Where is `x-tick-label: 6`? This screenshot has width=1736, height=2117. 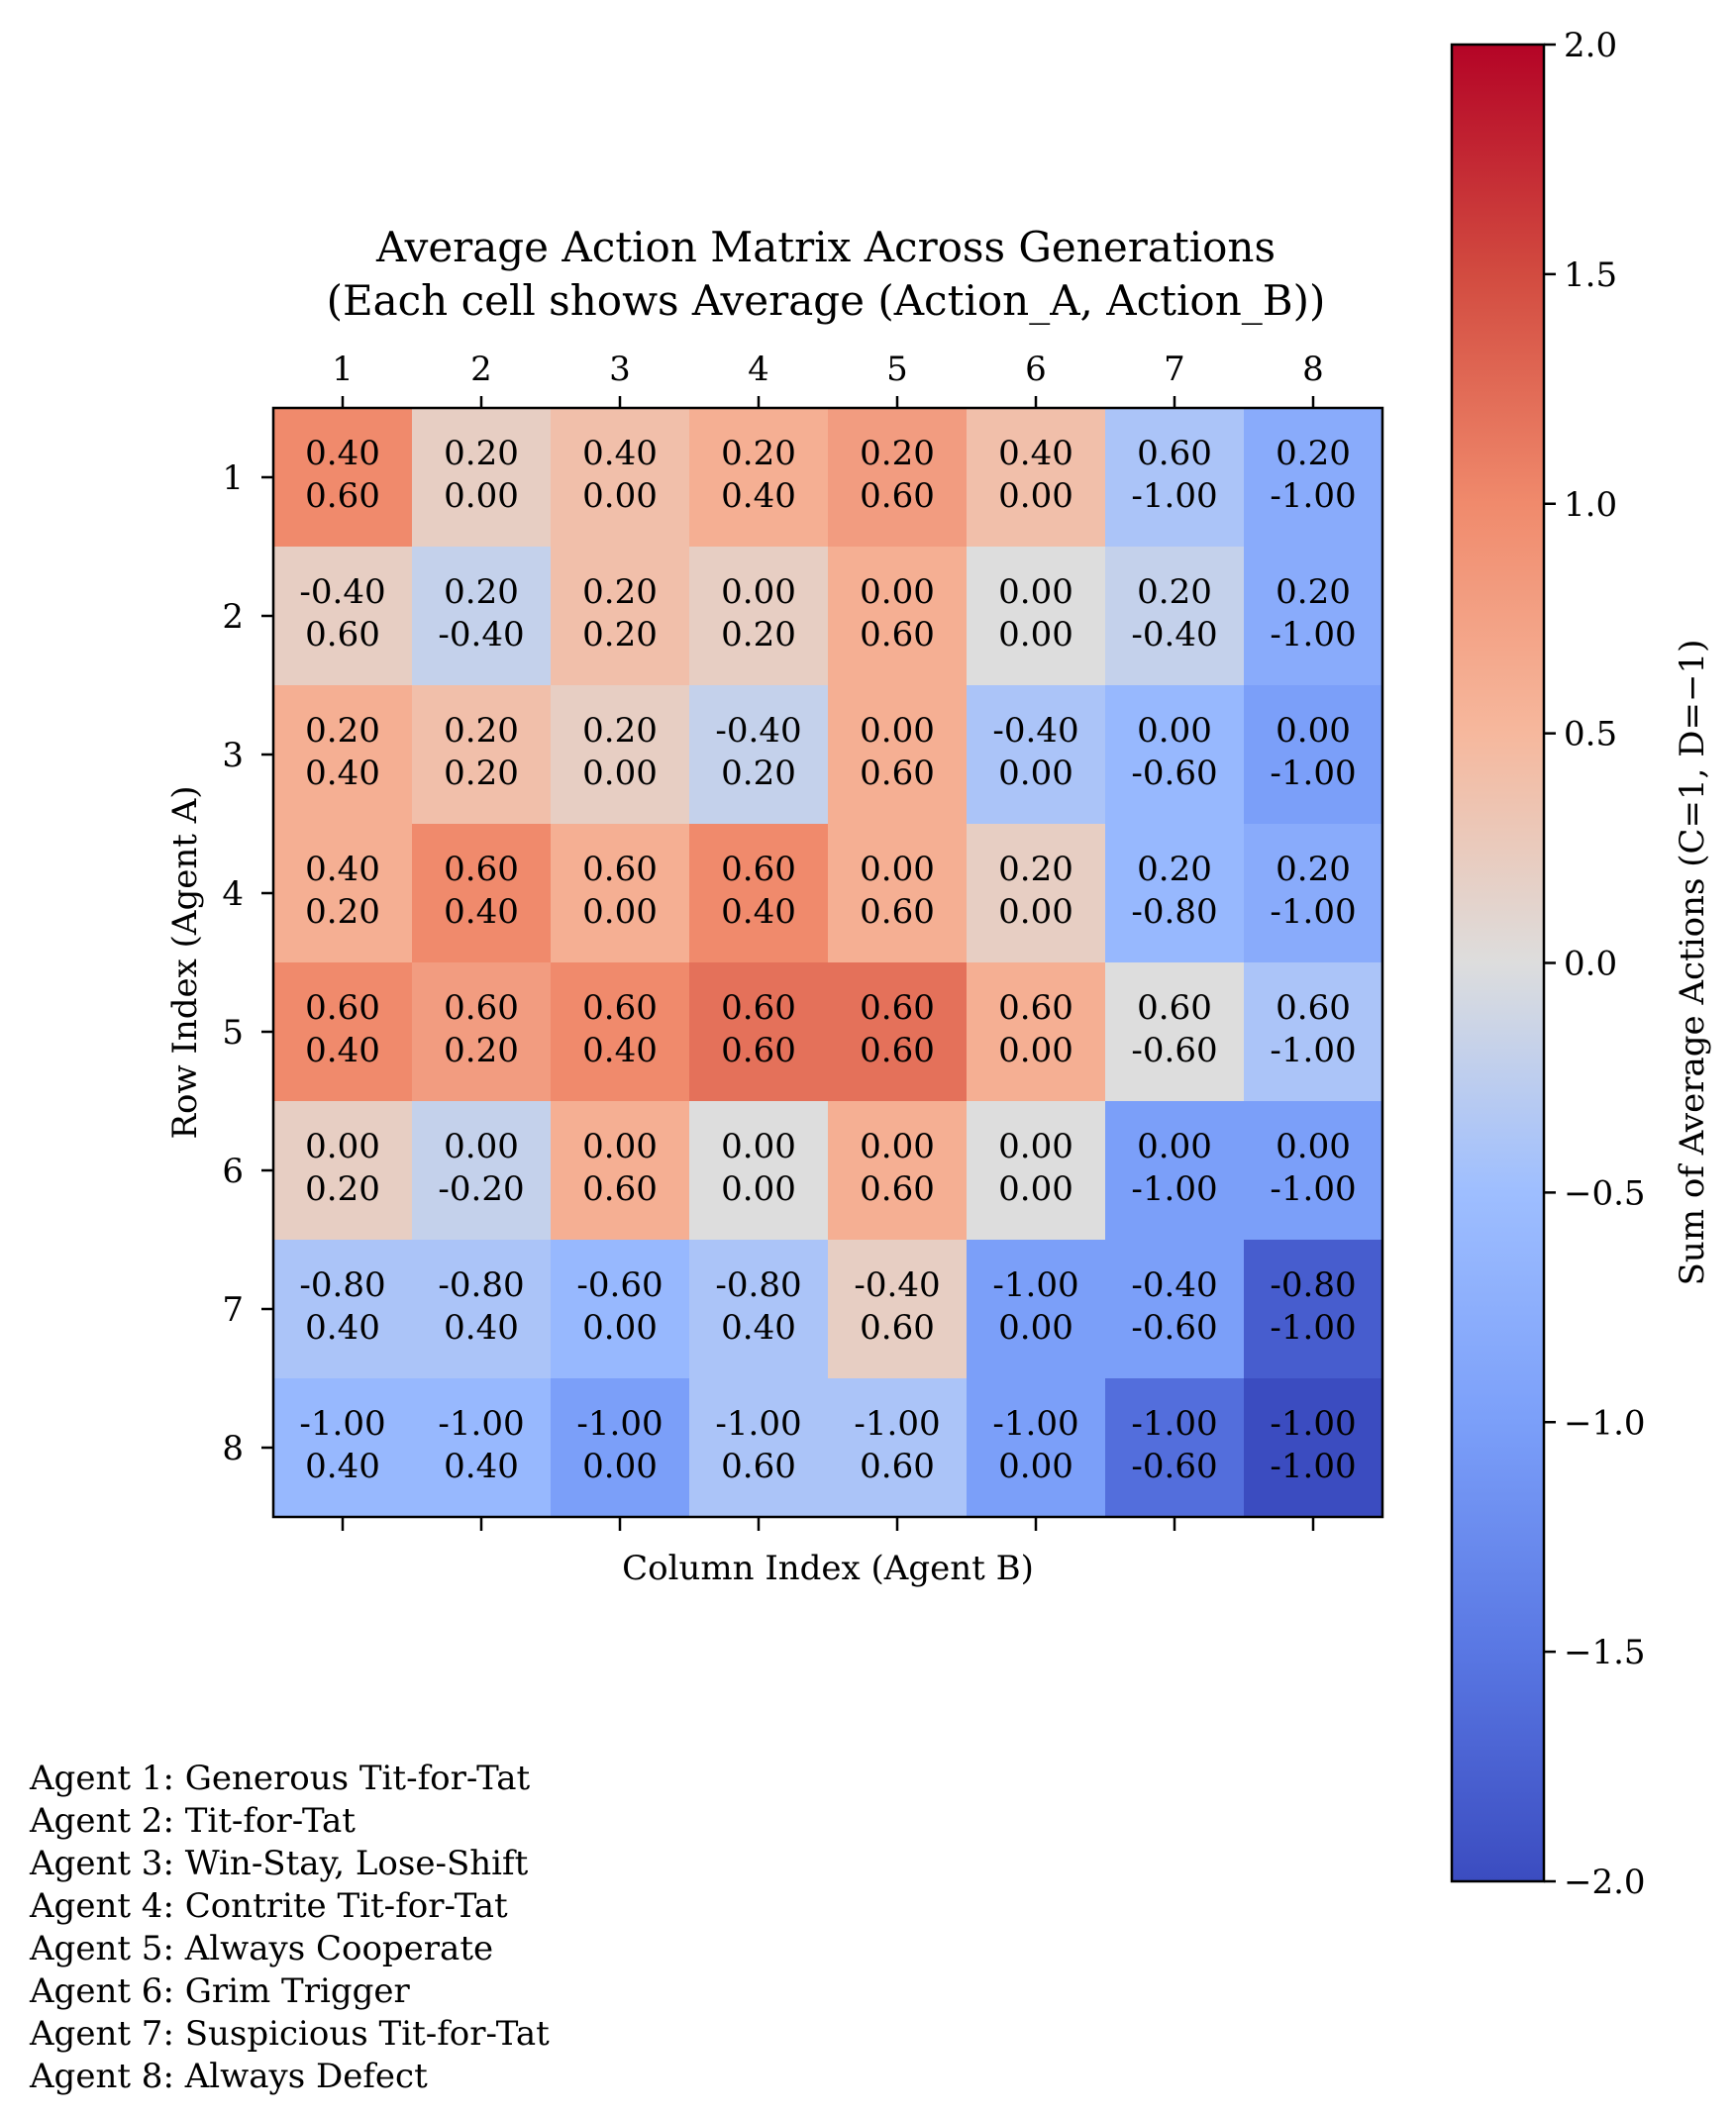 x-tick-label: 6 is located at coordinates (1036, 369).